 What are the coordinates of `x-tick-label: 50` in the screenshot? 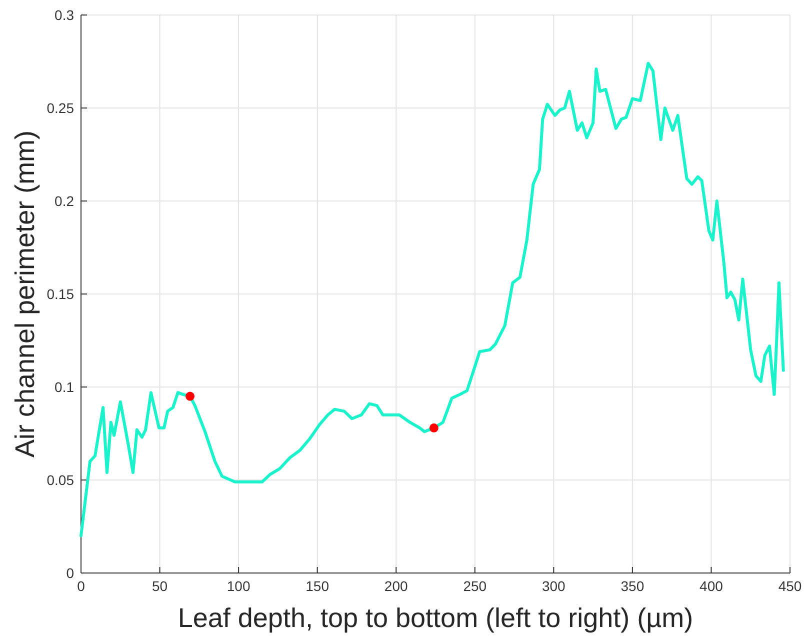 It's located at (160, 586).